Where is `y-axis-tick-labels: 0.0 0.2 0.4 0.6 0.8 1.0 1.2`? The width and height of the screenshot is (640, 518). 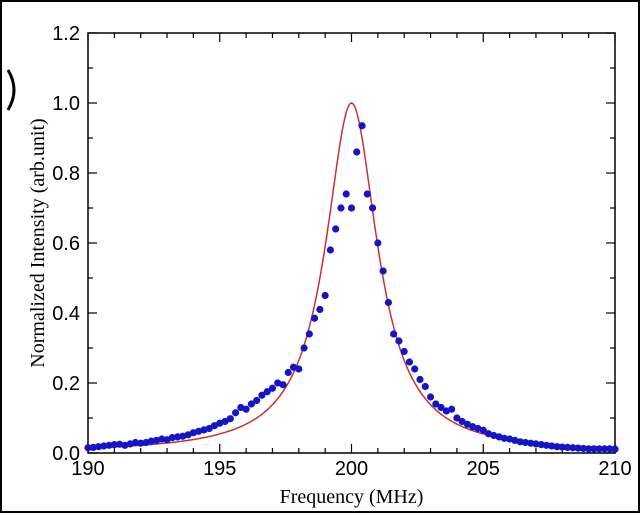
y-axis-tick-labels: 0.0 0.2 0.4 0.6 0.8 1.0 1.2 is located at coordinates (66, 244).